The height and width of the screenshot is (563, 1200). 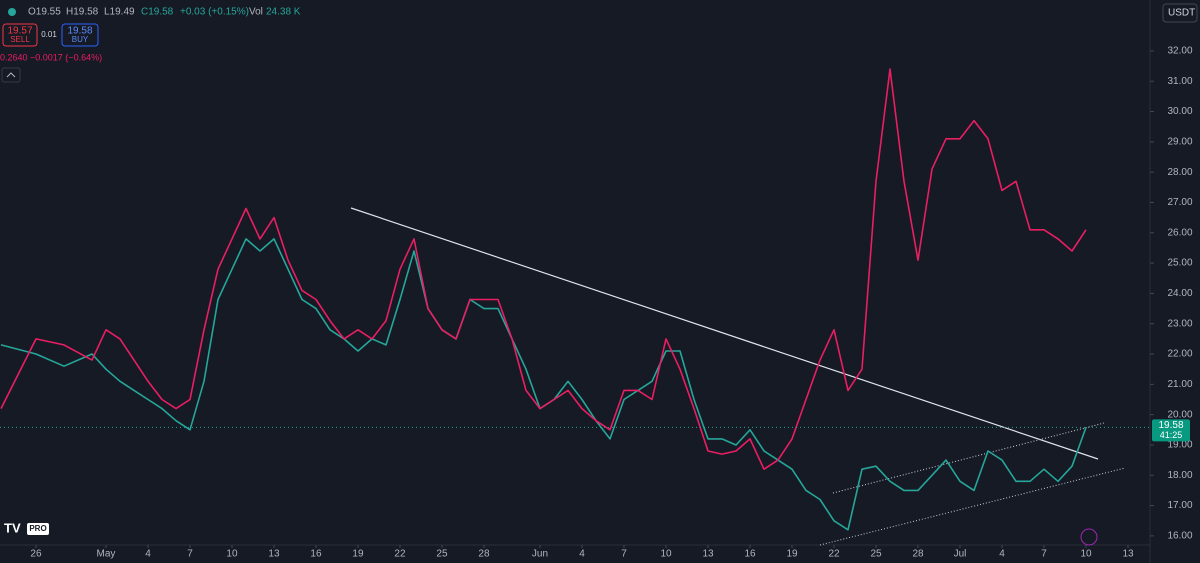 What do you see at coordinates (256, 12) in the screenshot?
I see `vol-label: Vol` at bounding box center [256, 12].